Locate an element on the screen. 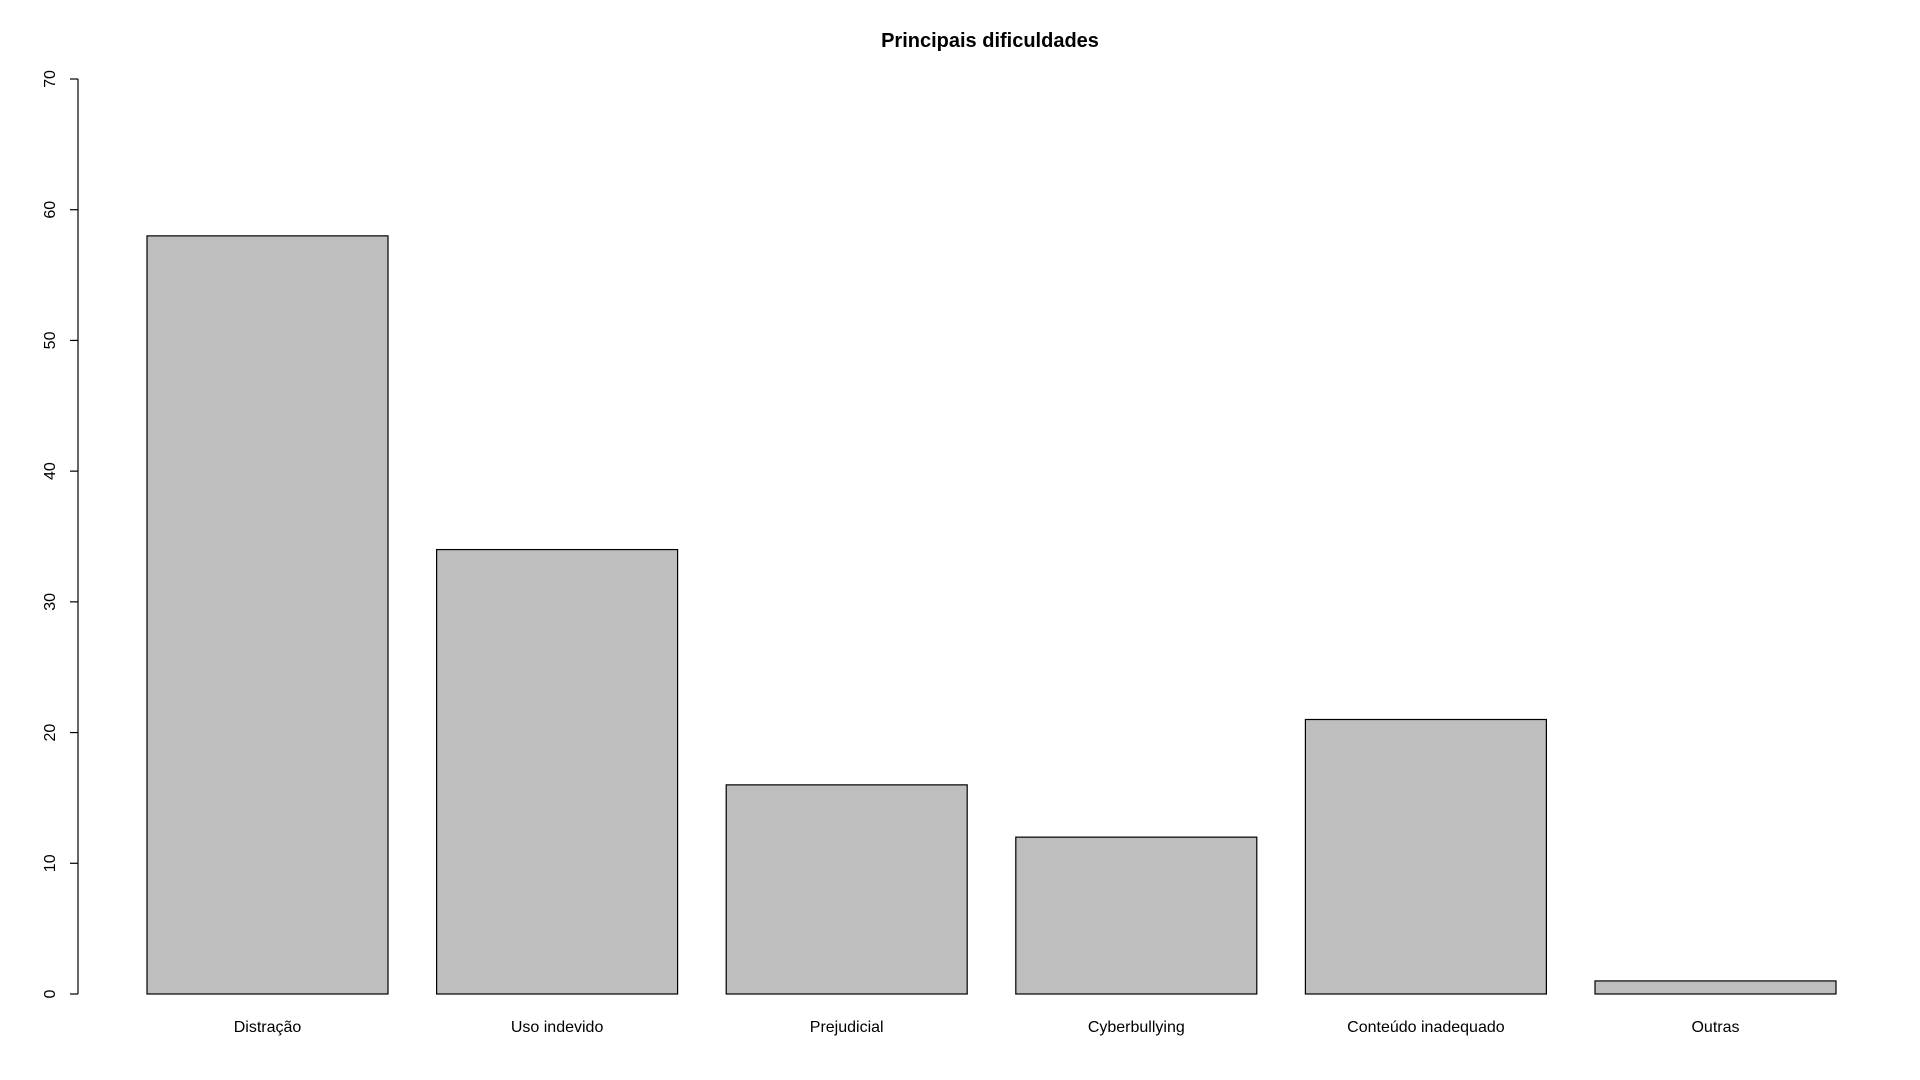 This screenshot has height=1080, width=1920. y-tick-label: 60 is located at coordinates (50, 210).